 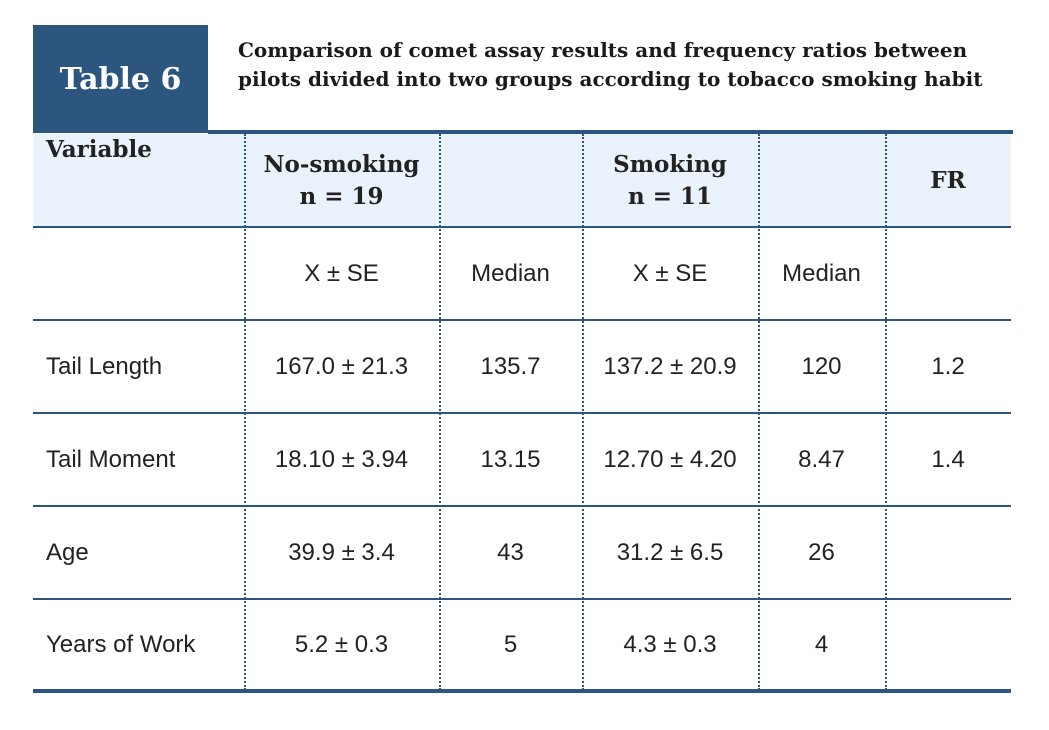 What do you see at coordinates (821, 459) in the screenshot?
I see `table-cell: 8.47` at bounding box center [821, 459].